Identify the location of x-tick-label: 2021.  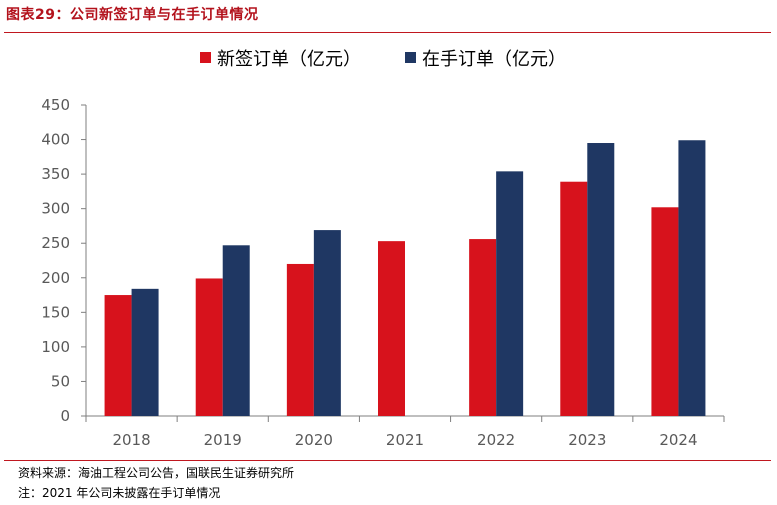
(405, 440).